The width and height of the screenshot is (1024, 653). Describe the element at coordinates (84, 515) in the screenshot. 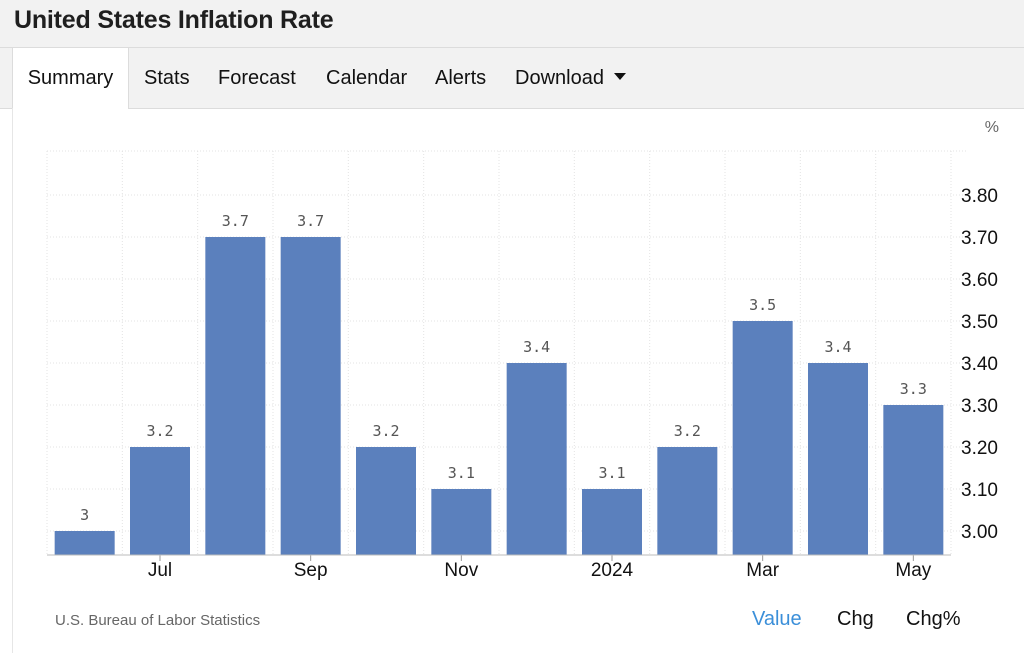

I see `bar-value-label: 3` at that location.